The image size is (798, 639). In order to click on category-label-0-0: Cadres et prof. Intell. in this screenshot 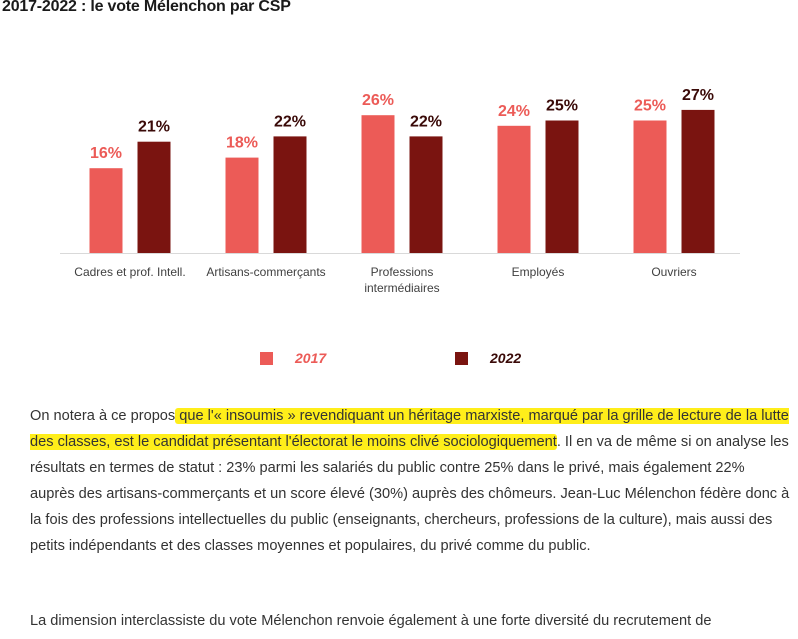, I will do `click(129, 272)`.